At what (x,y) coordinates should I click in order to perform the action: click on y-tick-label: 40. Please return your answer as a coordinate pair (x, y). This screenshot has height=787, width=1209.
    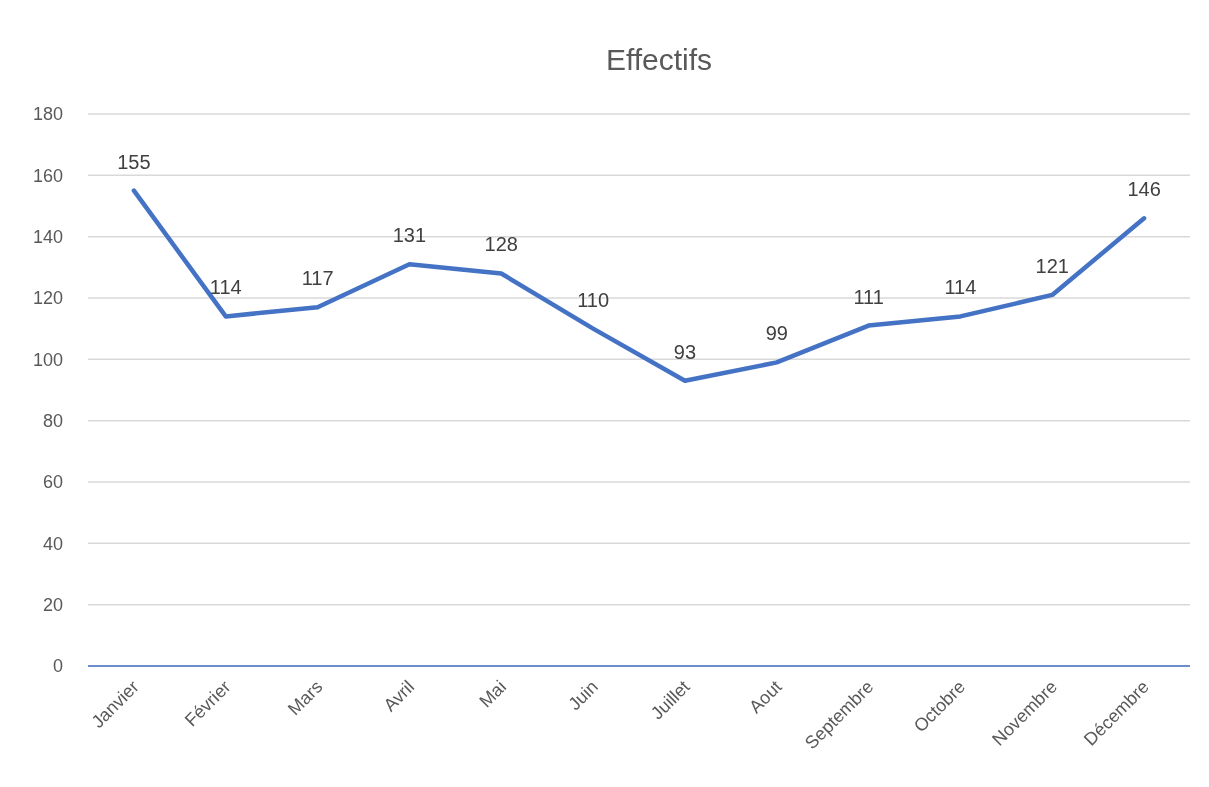
    Looking at the image, I should click on (52, 543).